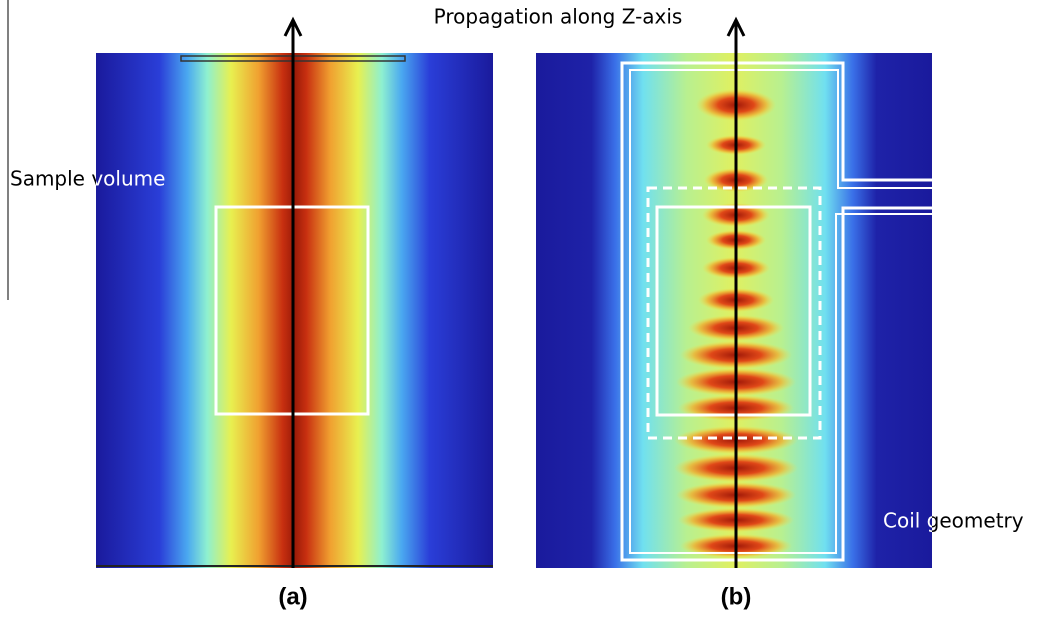 This screenshot has width=1053, height=619. Describe the element at coordinates (87, 179) in the screenshot. I see `annotation: Sample volume` at that location.